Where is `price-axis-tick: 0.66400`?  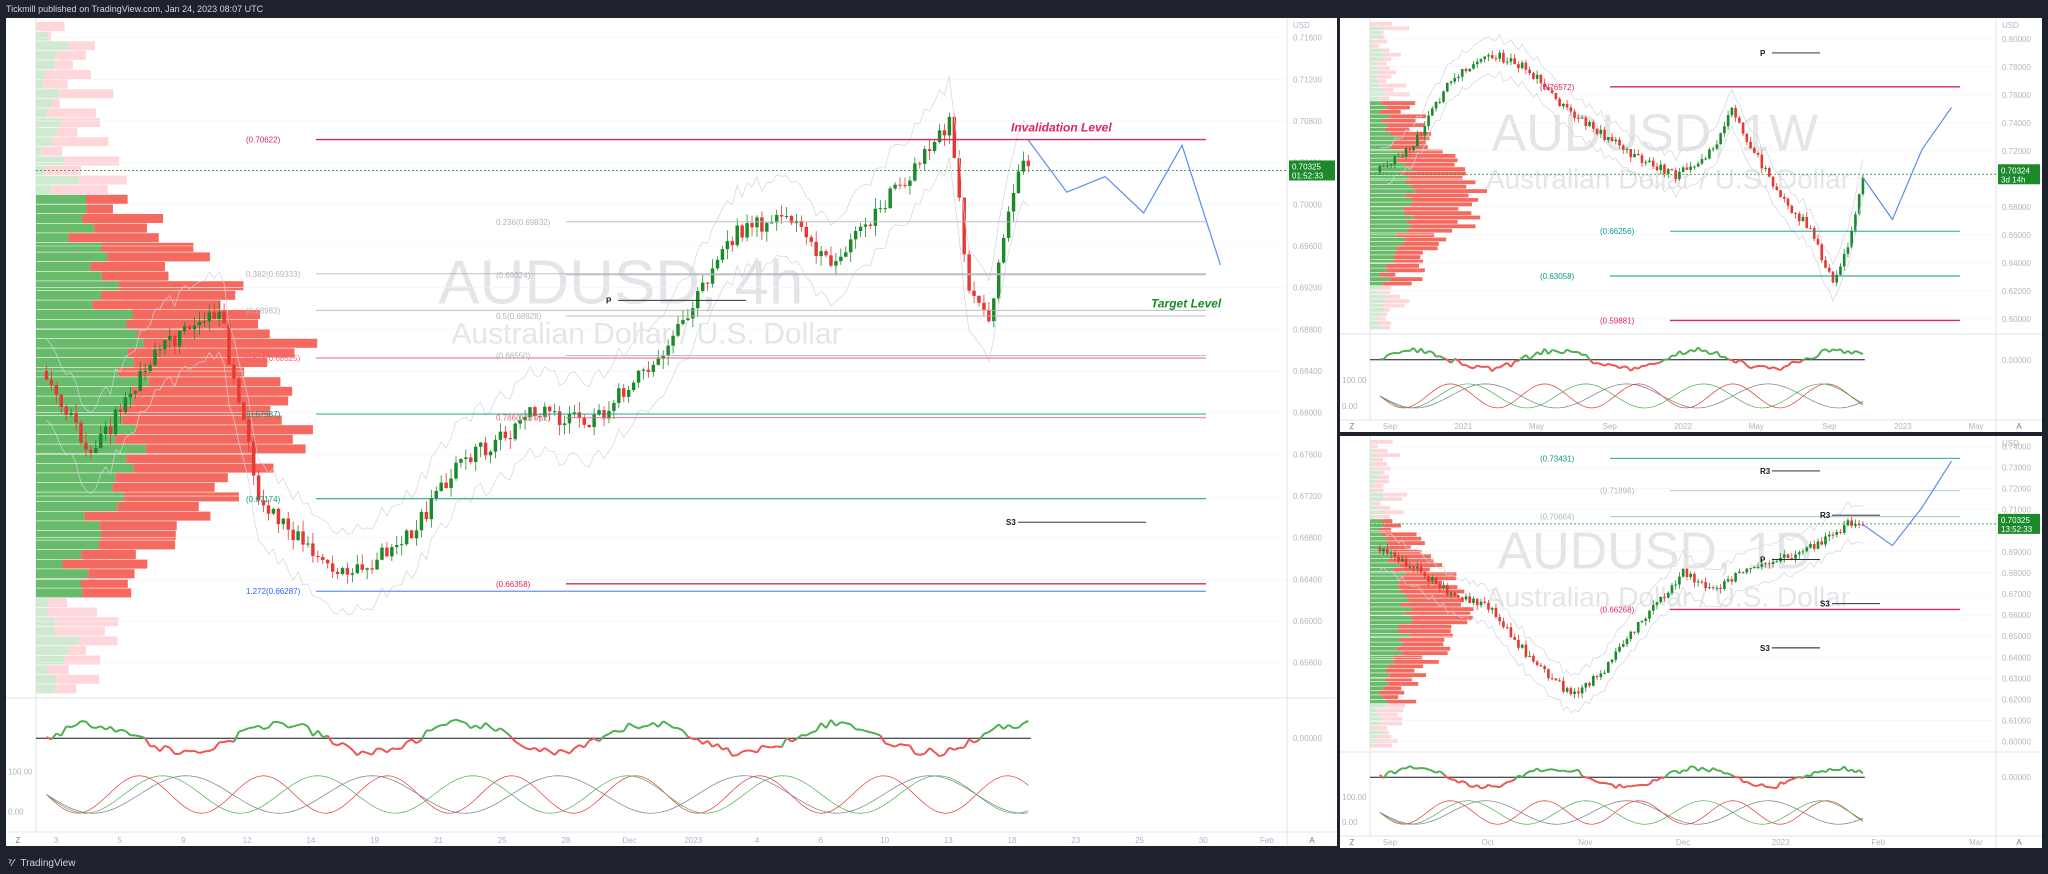 price-axis-tick: 0.66400 is located at coordinates (1307, 579).